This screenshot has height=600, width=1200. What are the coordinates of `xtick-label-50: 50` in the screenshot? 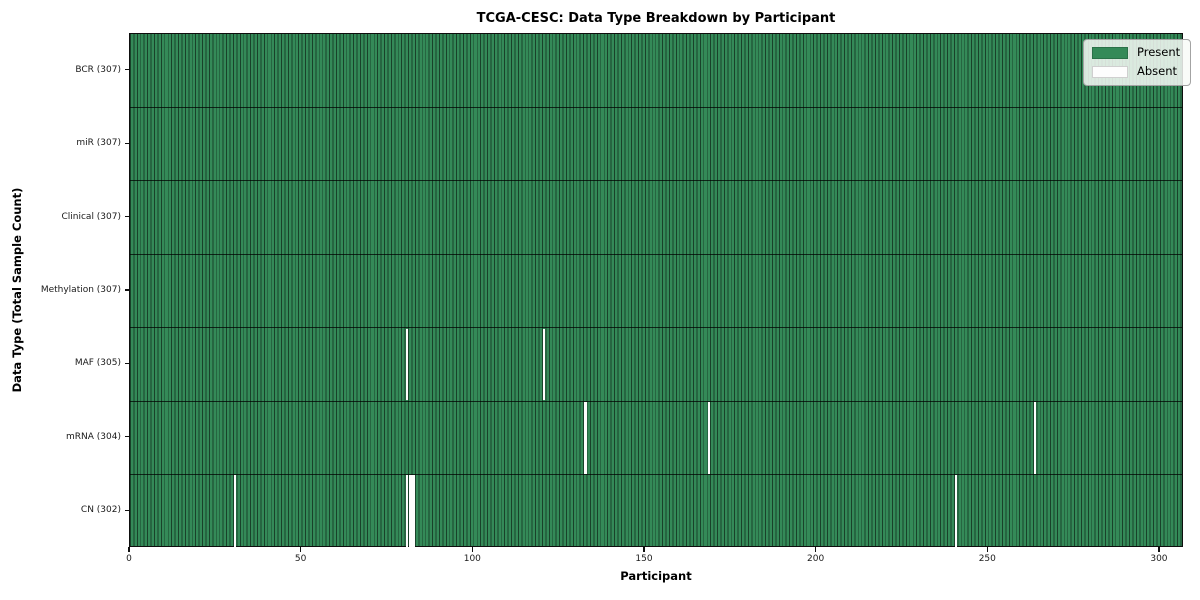 It's located at (300, 559).